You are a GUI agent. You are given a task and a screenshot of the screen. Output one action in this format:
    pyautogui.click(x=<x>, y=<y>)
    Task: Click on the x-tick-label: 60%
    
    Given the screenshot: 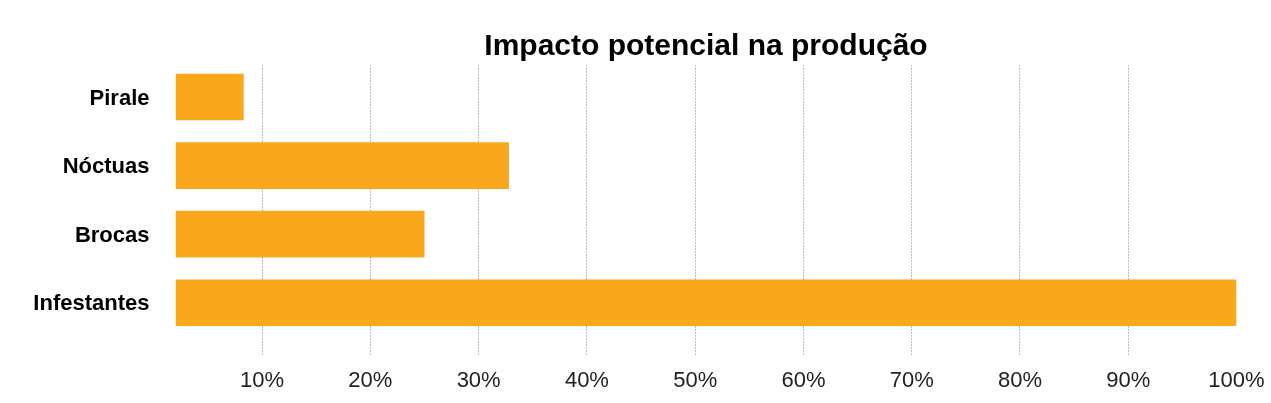 What is the action you would take?
    pyautogui.click(x=803, y=379)
    